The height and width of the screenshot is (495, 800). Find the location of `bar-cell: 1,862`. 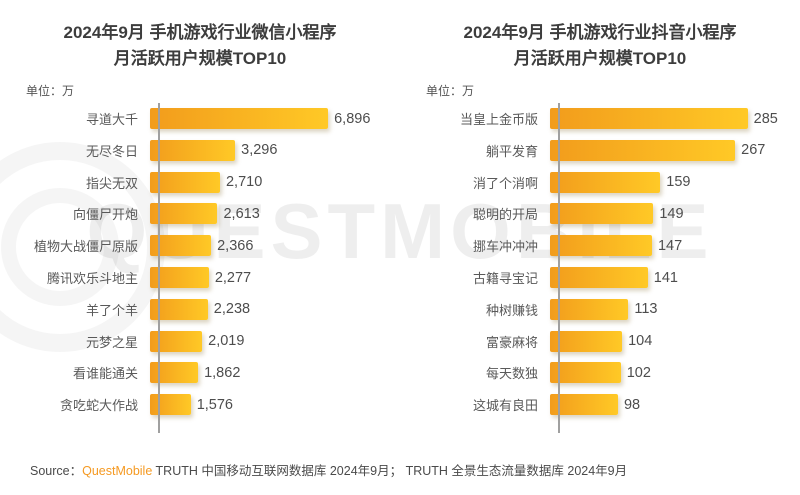

bar-cell: 1,862 is located at coordinates (271, 373).